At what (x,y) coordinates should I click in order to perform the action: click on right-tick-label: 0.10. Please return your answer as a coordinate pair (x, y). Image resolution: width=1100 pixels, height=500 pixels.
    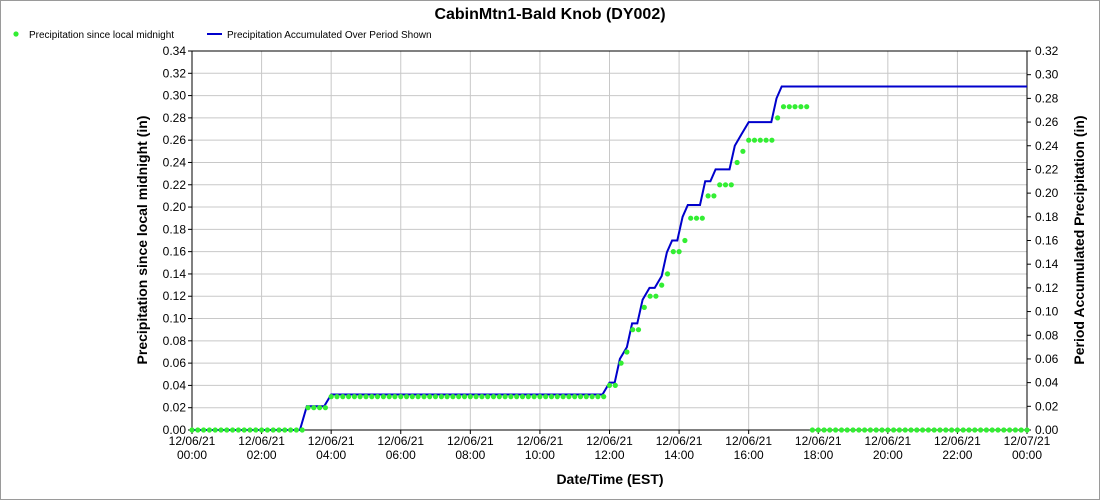
    Looking at the image, I should click on (1047, 312).